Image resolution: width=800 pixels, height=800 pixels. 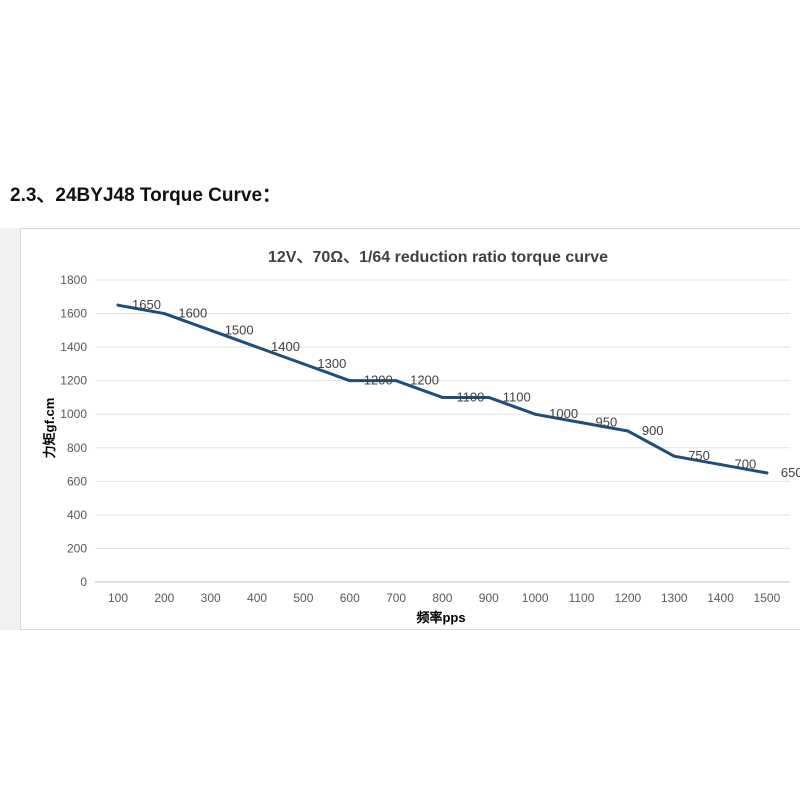 What do you see at coordinates (77, 548) in the screenshot?
I see `y-tick-label: 200` at bounding box center [77, 548].